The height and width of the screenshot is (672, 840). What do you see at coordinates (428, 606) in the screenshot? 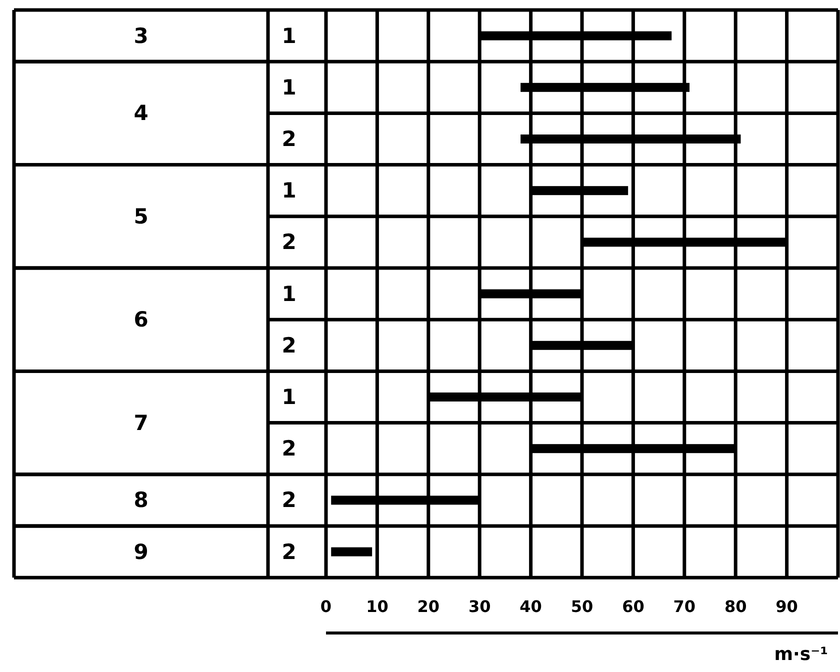
I see `x-tick-label: 20` at bounding box center [428, 606].